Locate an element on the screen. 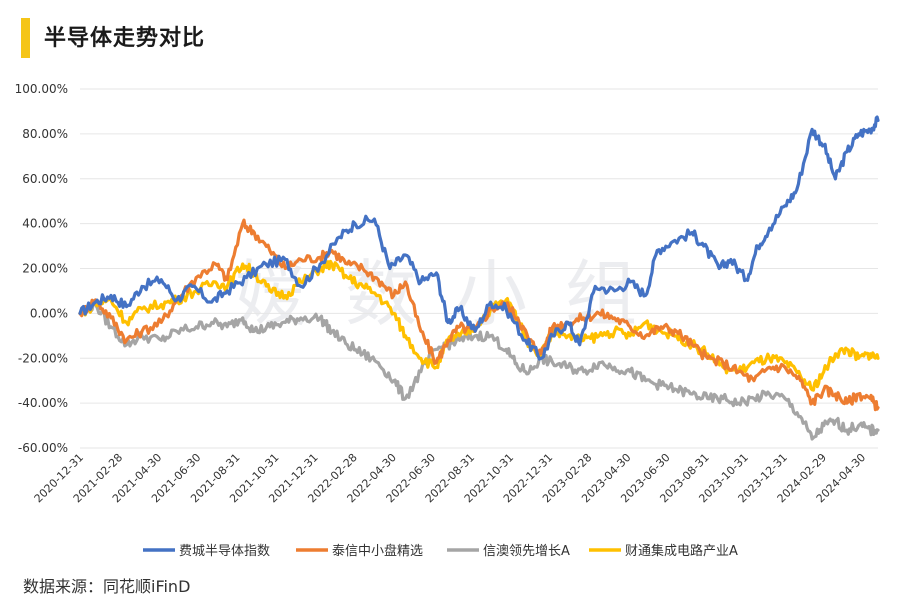 Image resolution: width=899 pixels, height=603 pixels. legend: 费城半导体指数 泰信中小盘精选 信澳领先增长A 财通集成电路产业A is located at coordinates (440, 551).